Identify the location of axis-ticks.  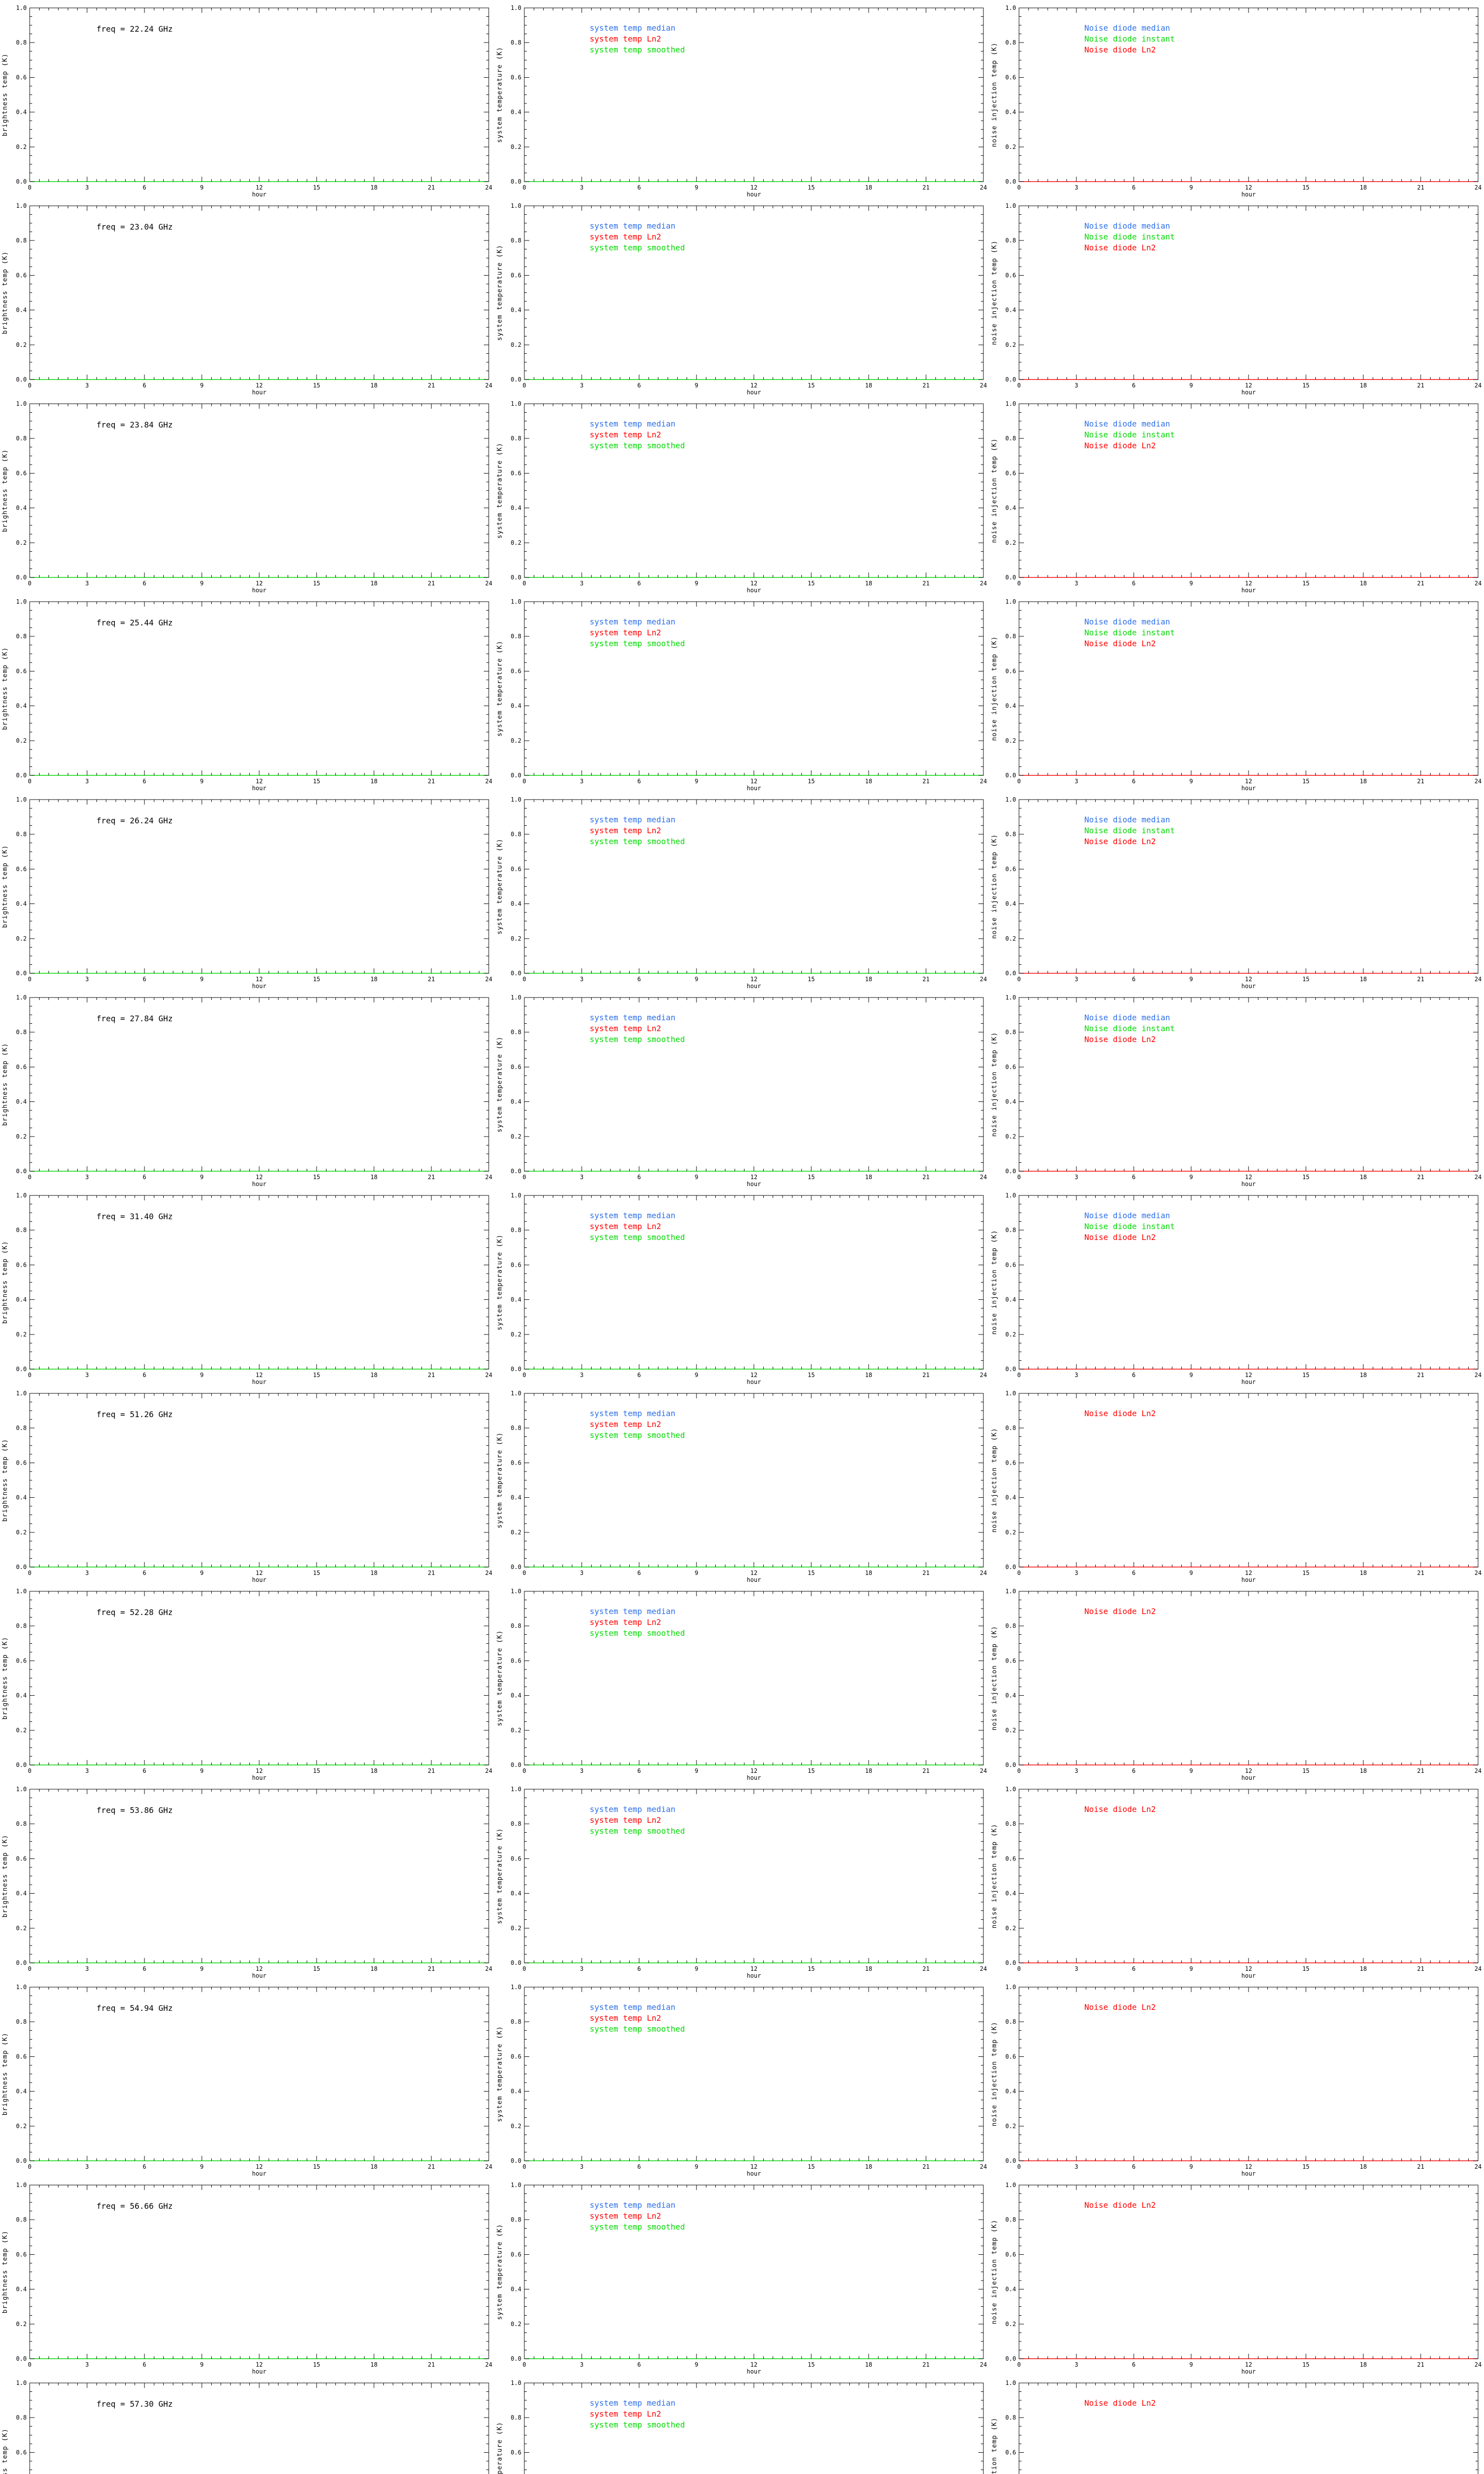
(1249, 491).